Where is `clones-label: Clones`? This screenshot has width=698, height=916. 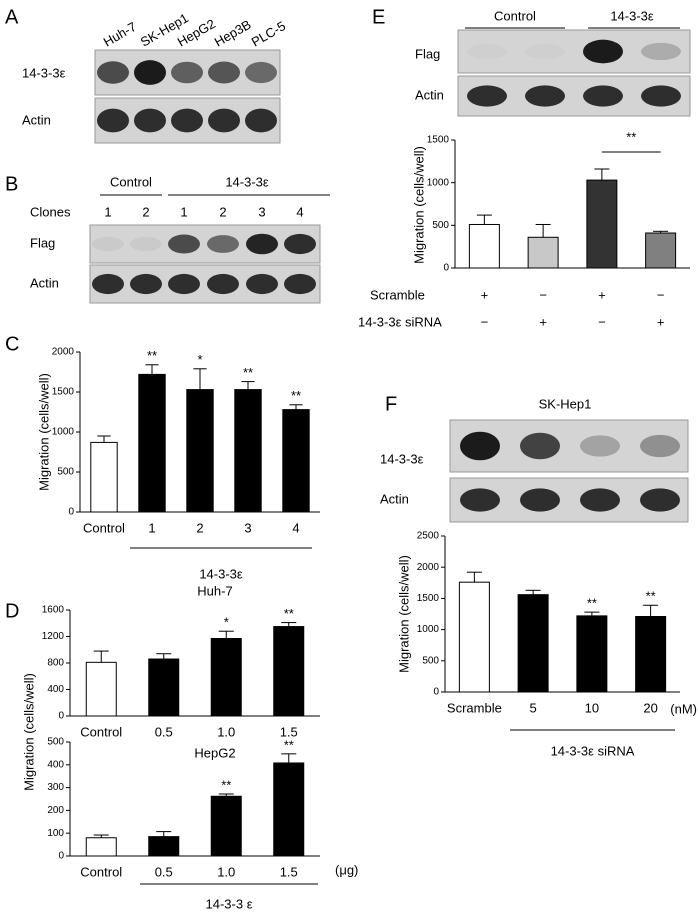 clones-label: Clones is located at coordinates (50, 211).